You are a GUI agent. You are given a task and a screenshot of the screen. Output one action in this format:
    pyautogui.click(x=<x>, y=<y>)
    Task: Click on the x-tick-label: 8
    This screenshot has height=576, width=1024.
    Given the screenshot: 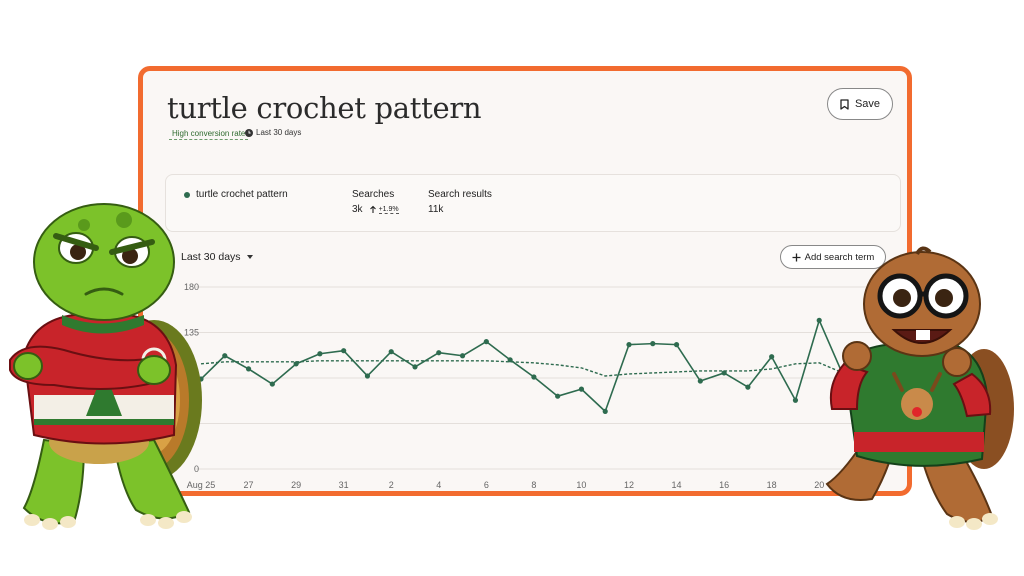 What is the action you would take?
    pyautogui.click(x=533, y=485)
    